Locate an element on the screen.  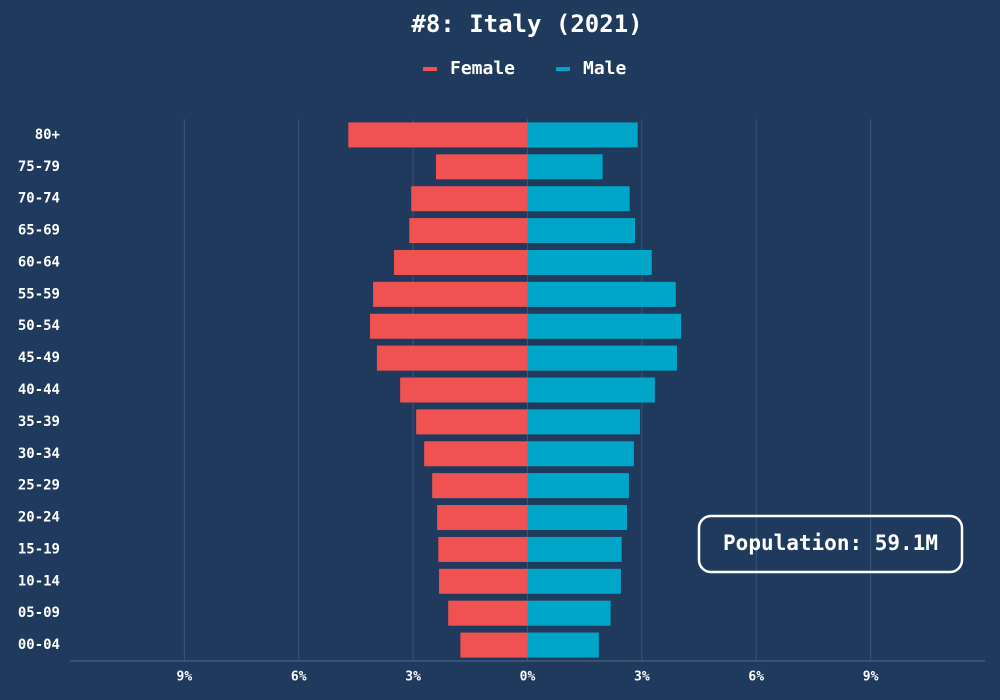
y-tick-label: 25-29 is located at coordinates (39, 486).